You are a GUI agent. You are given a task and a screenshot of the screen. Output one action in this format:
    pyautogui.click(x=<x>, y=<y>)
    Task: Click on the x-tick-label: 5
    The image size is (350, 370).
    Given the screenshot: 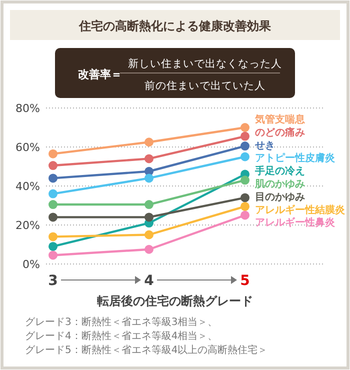 What is the action you would take?
    pyautogui.click(x=245, y=281)
    